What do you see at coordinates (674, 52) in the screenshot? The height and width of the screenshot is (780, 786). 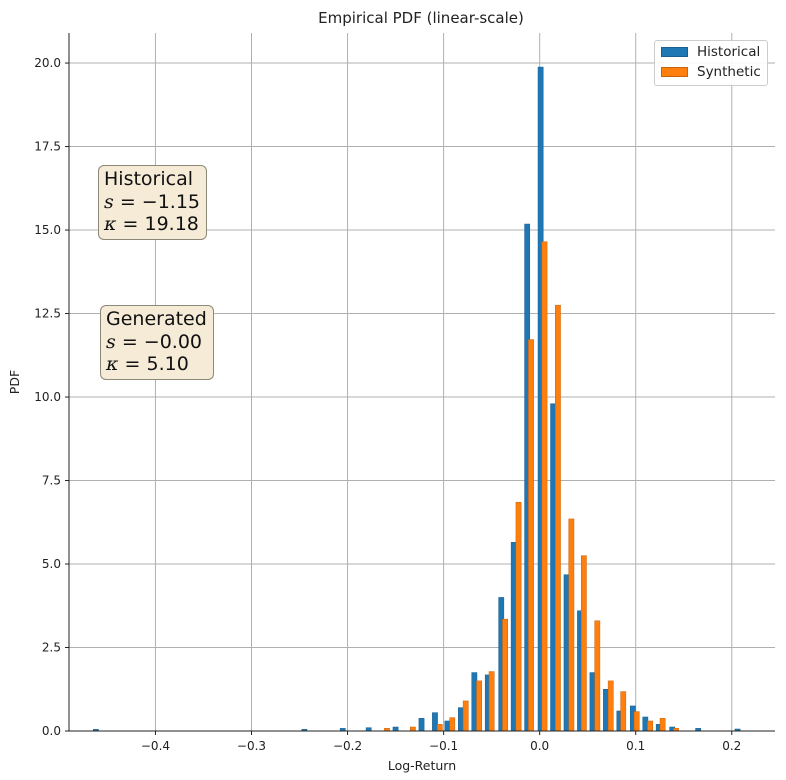 I see `legend-swatch-historical` at bounding box center [674, 52].